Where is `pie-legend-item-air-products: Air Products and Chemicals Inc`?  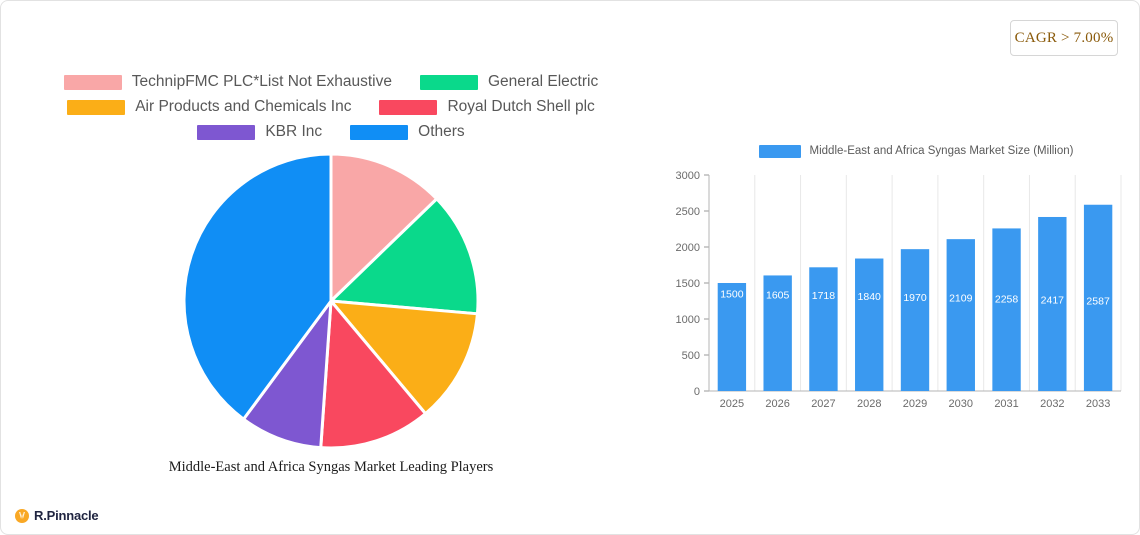 pie-legend-item-air-products: Air Products and Chemicals Inc is located at coordinates (209, 107).